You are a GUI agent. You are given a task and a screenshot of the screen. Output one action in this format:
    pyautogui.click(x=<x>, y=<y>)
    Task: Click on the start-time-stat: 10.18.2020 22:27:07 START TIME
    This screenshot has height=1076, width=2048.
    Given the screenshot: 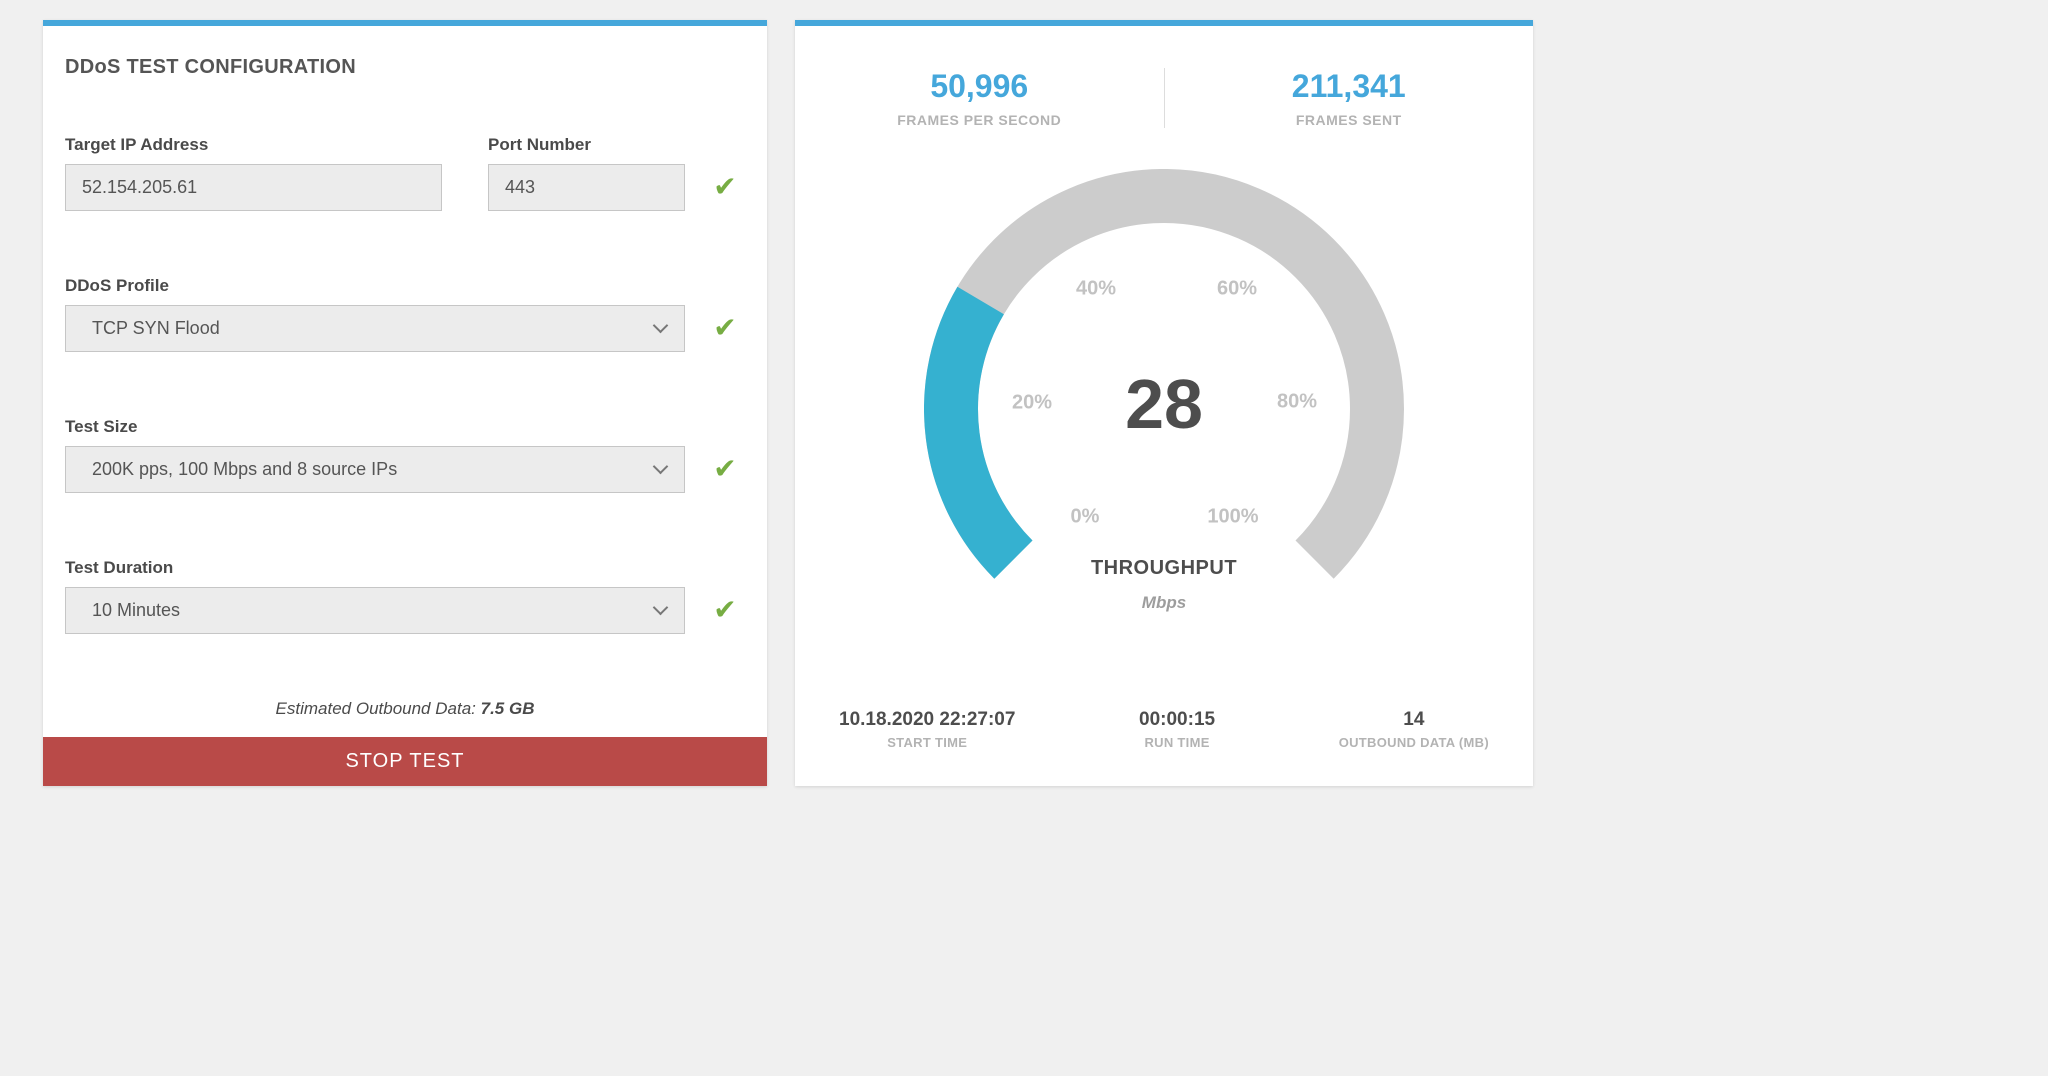 What is the action you would take?
    pyautogui.click(x=927, y=729)
    